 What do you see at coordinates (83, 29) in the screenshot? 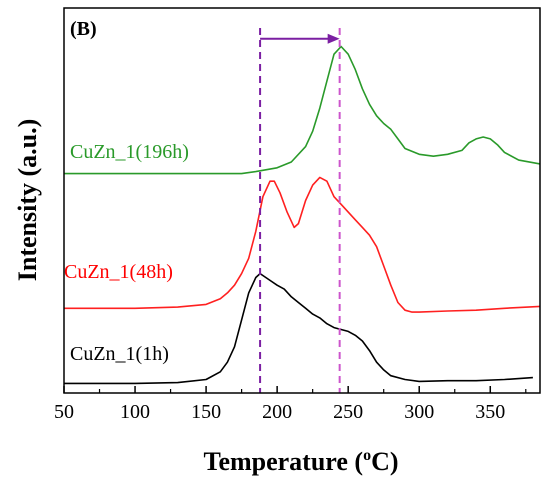
I see `panel-label: (B)` at bounding box center [83, 29].